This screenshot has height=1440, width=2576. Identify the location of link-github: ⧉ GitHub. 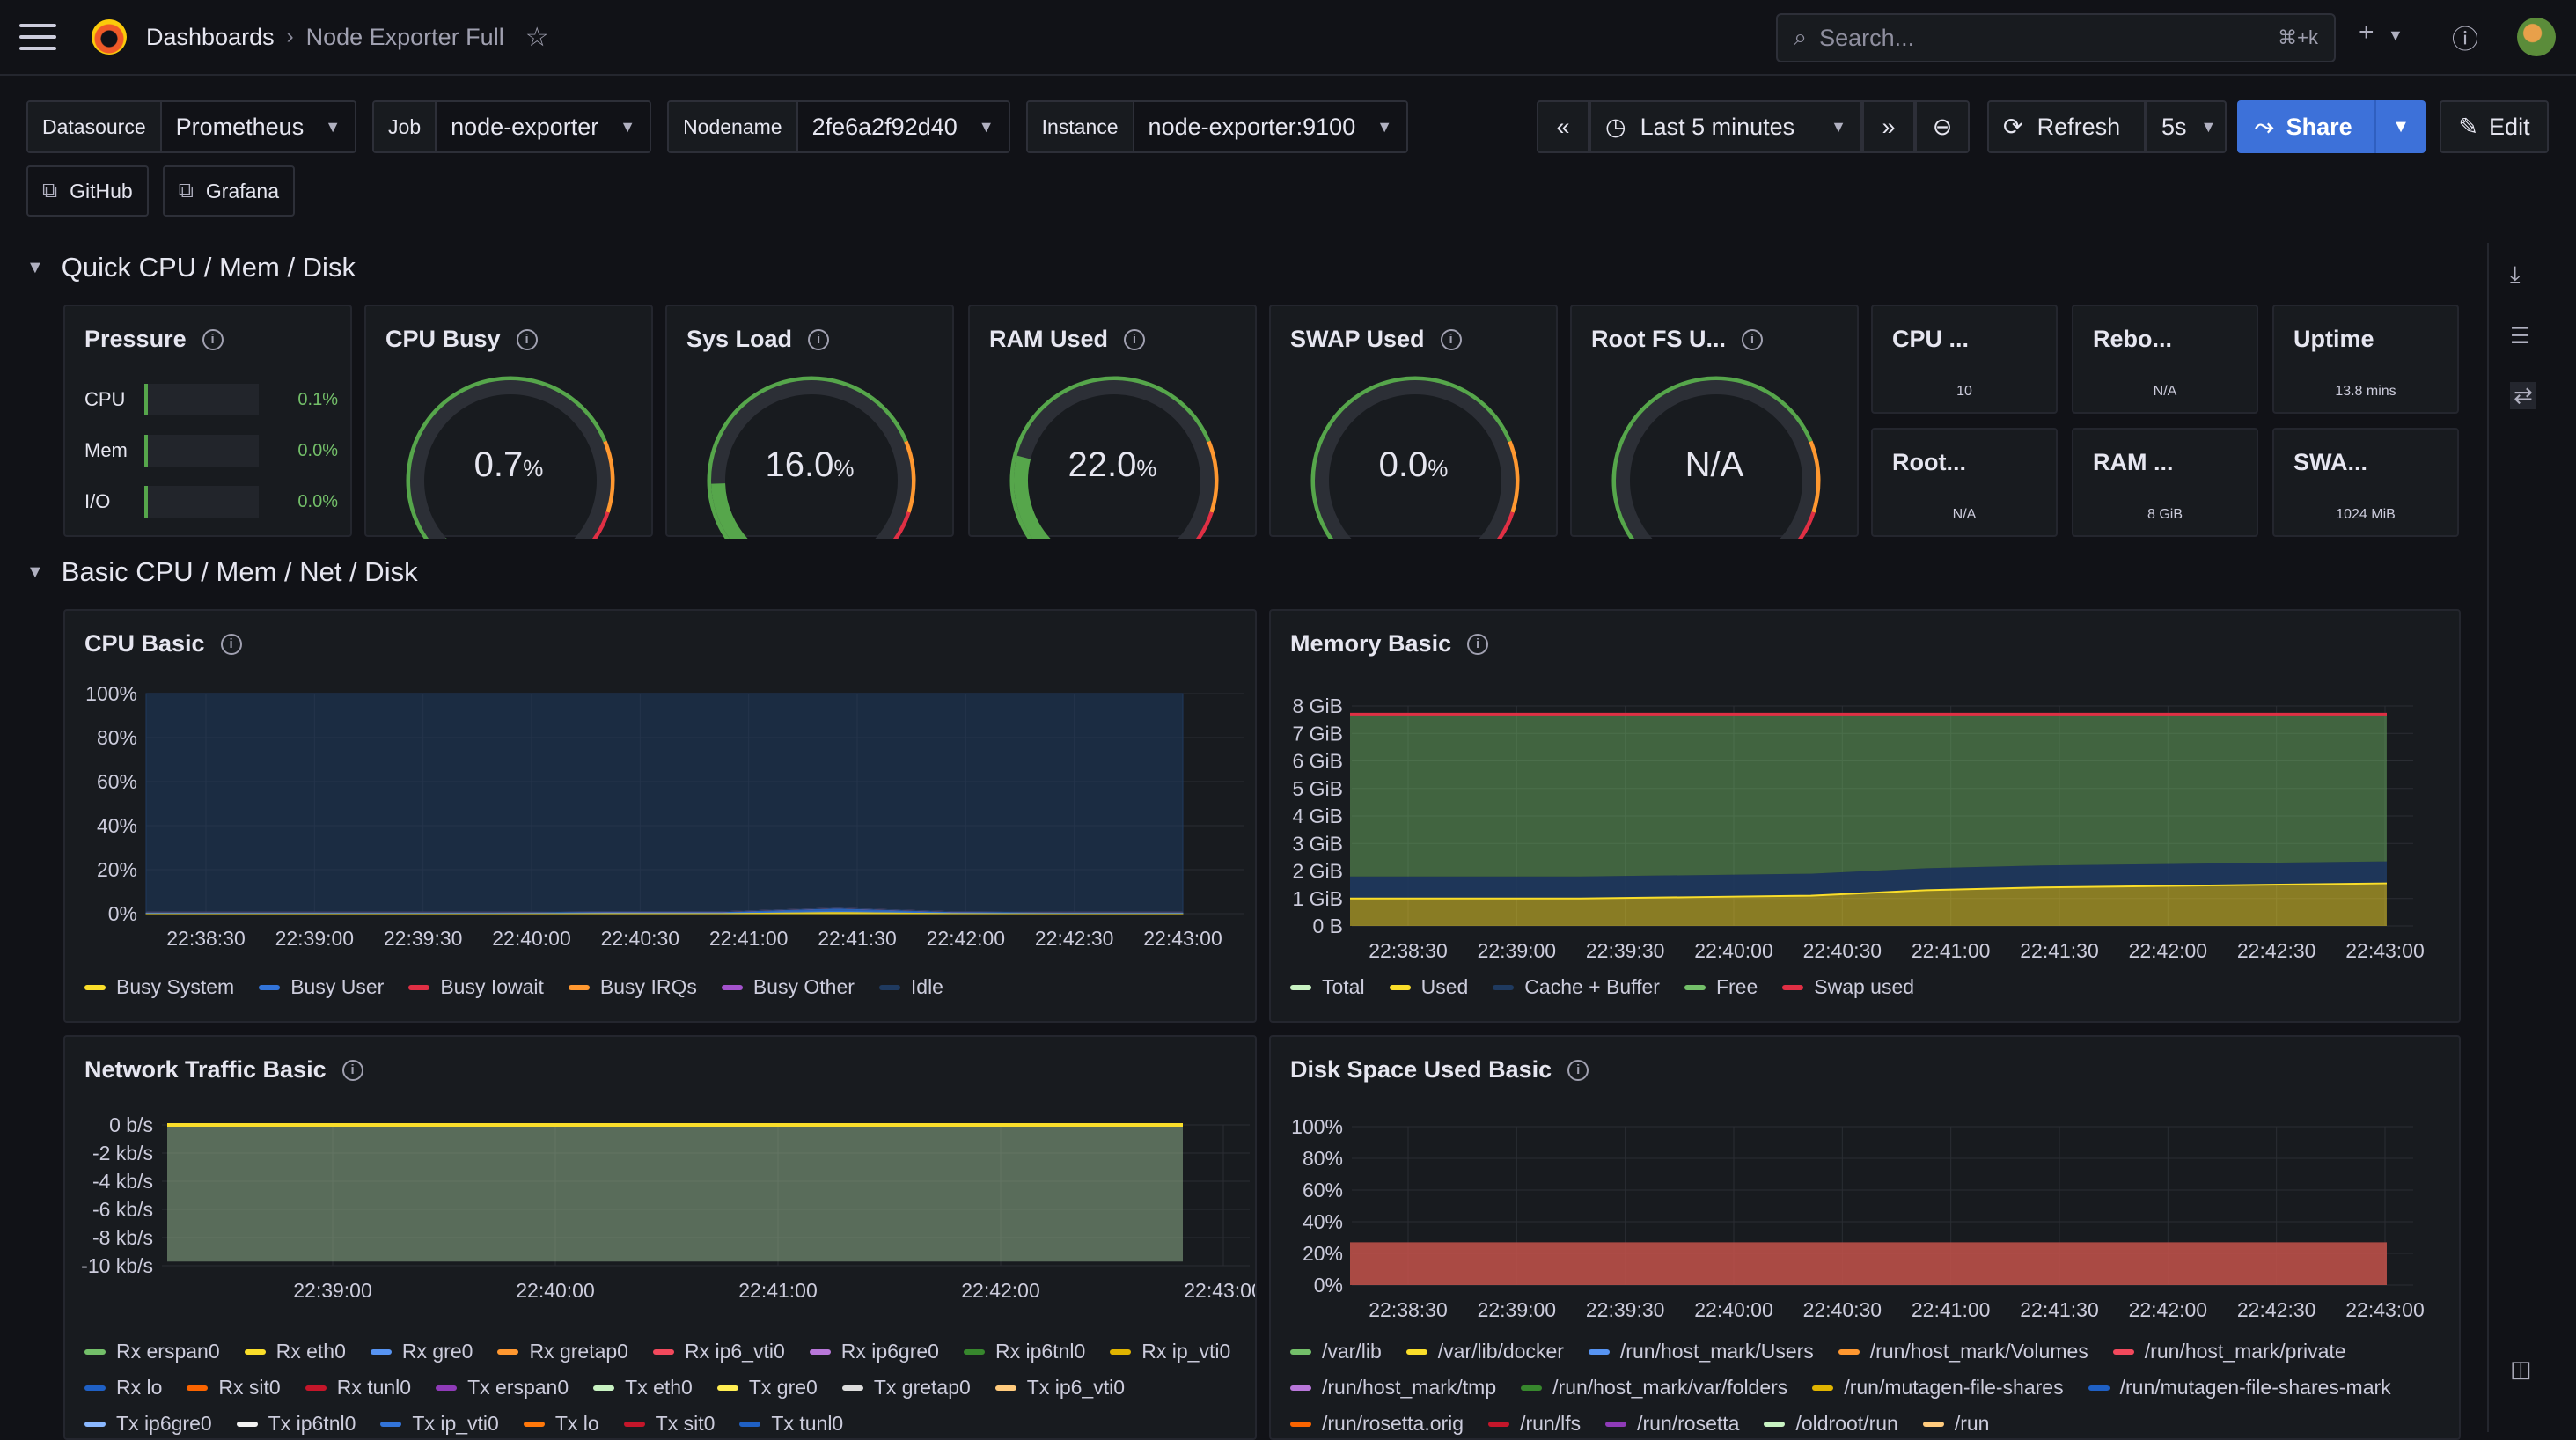
(87, 191).